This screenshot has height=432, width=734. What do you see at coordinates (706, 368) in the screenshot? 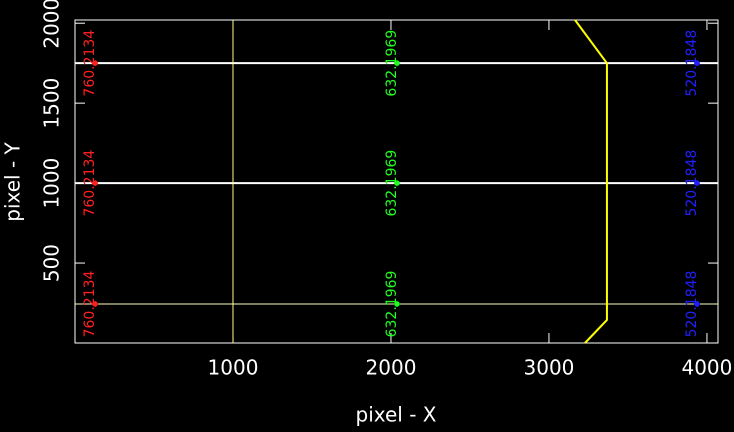
I see `x-tick-label: 4000` at bounding box center [706, 368].